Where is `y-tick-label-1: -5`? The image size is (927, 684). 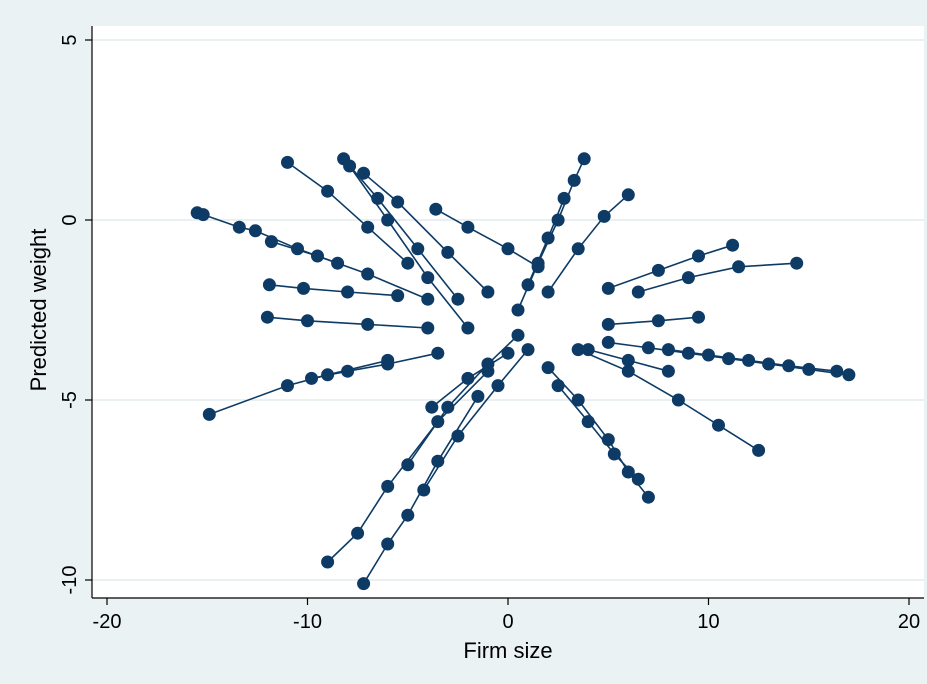
y-tick-label-1: -5 is located at coordinates (70, 400).